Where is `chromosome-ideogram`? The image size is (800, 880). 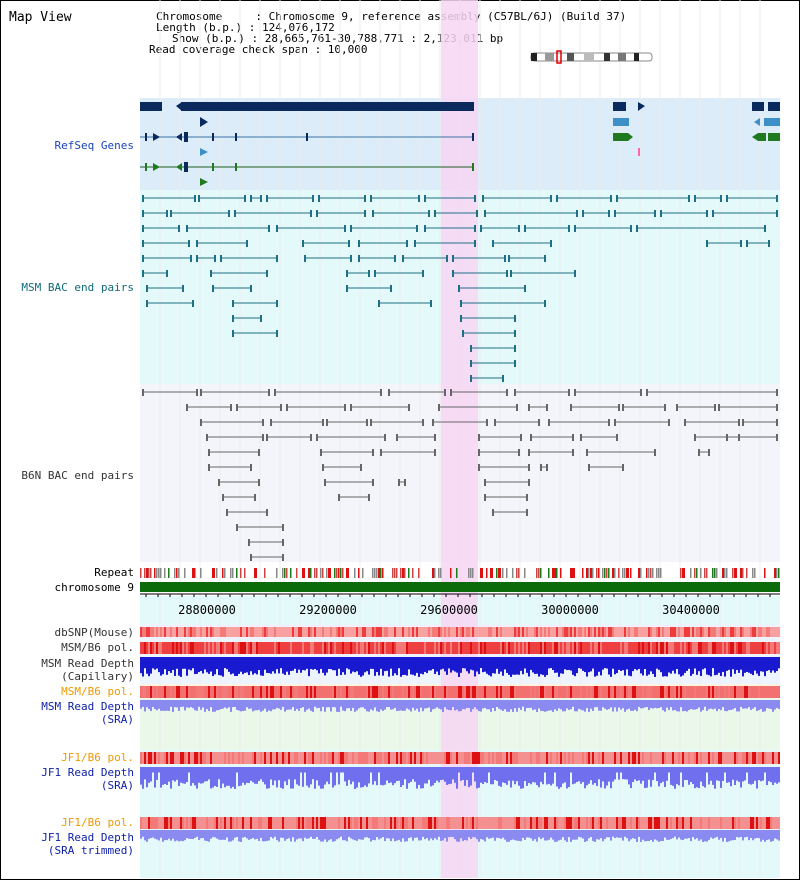
chromosome-ideogram is located at coordinates (591, 57).